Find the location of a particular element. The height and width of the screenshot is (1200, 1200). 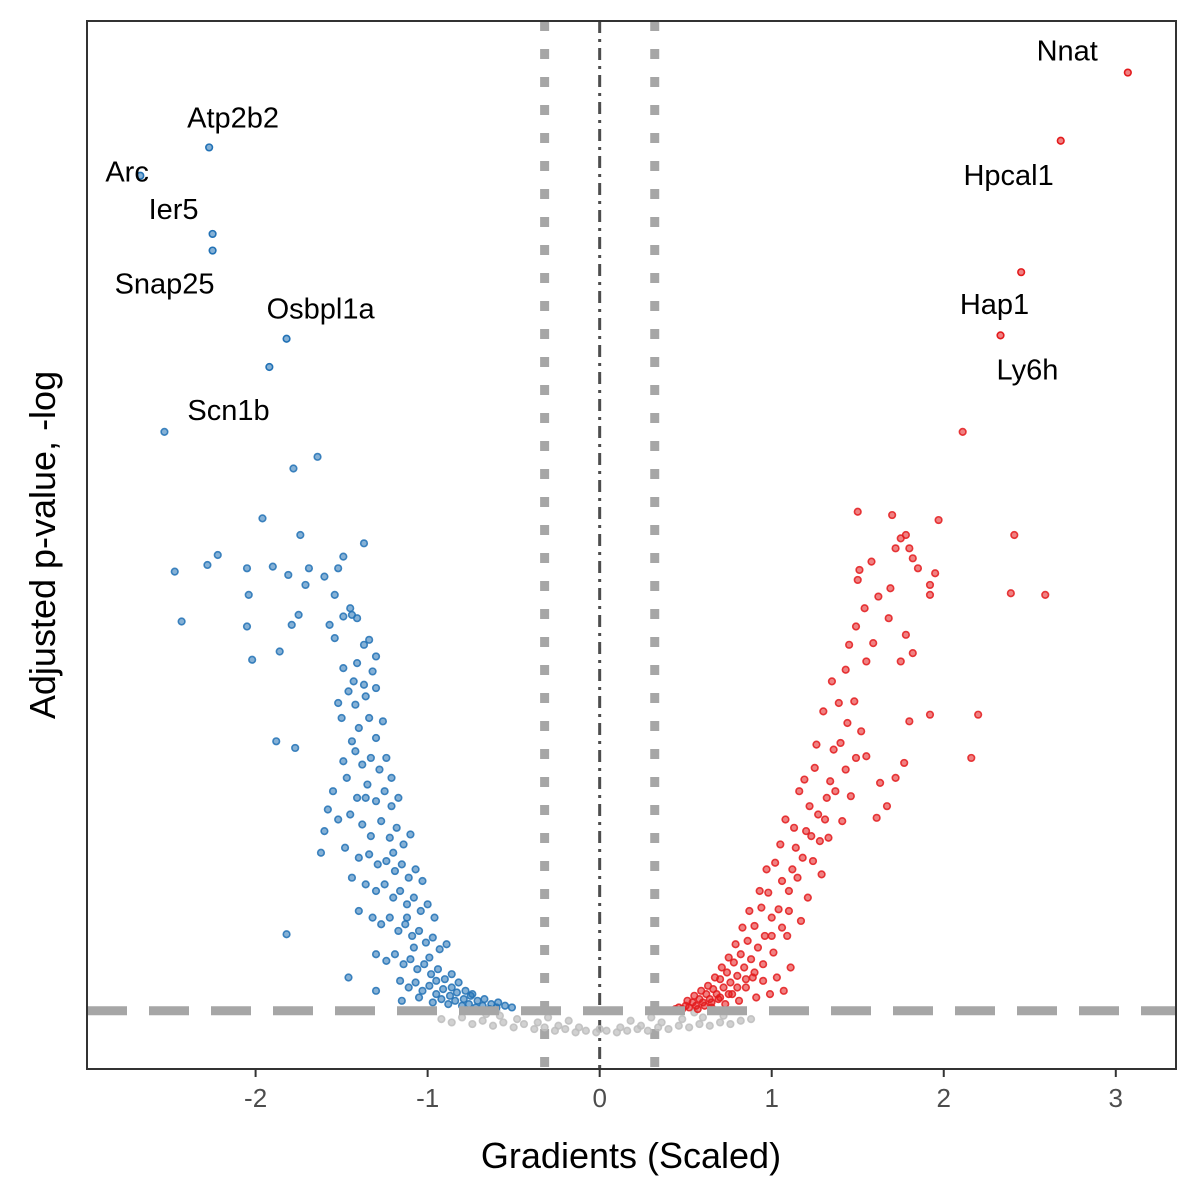

gene-label: Osbpl1a is located at coordinates (321, 310).